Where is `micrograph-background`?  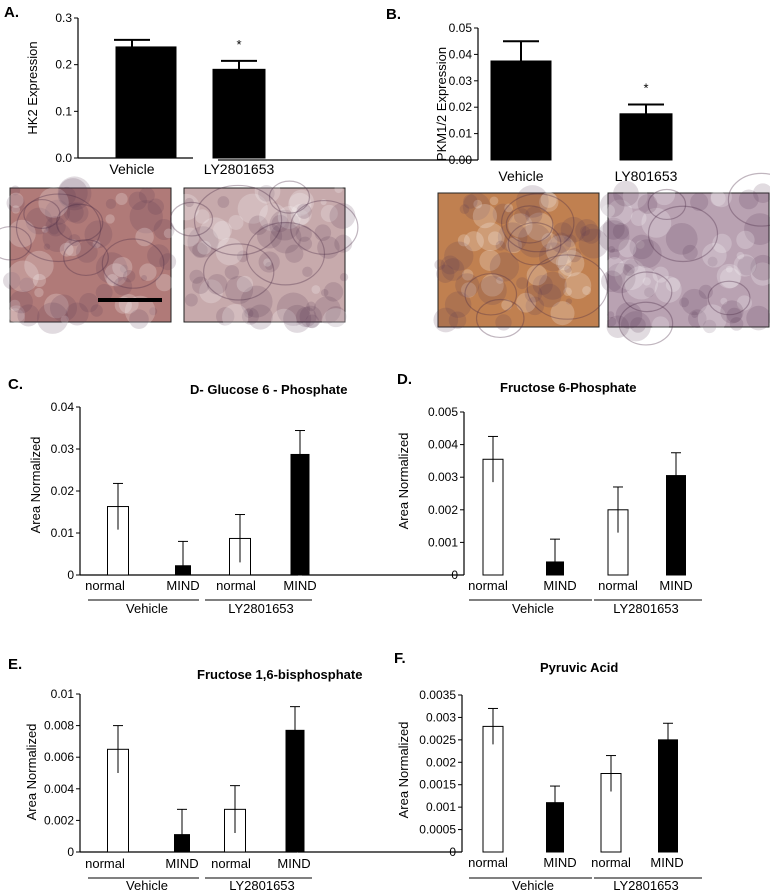 micrograph-background is located at coordinates (688, 260).